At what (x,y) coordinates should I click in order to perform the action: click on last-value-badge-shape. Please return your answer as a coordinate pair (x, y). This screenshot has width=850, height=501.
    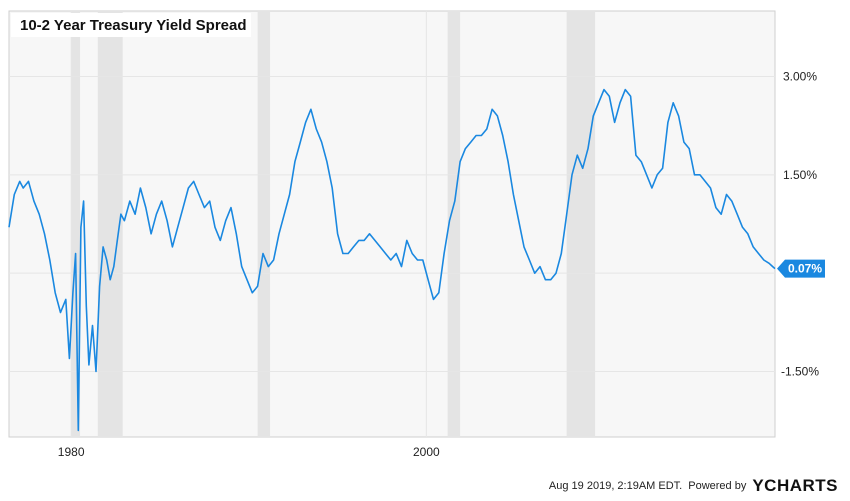
    Looking at the image, I should click on (801, 268).